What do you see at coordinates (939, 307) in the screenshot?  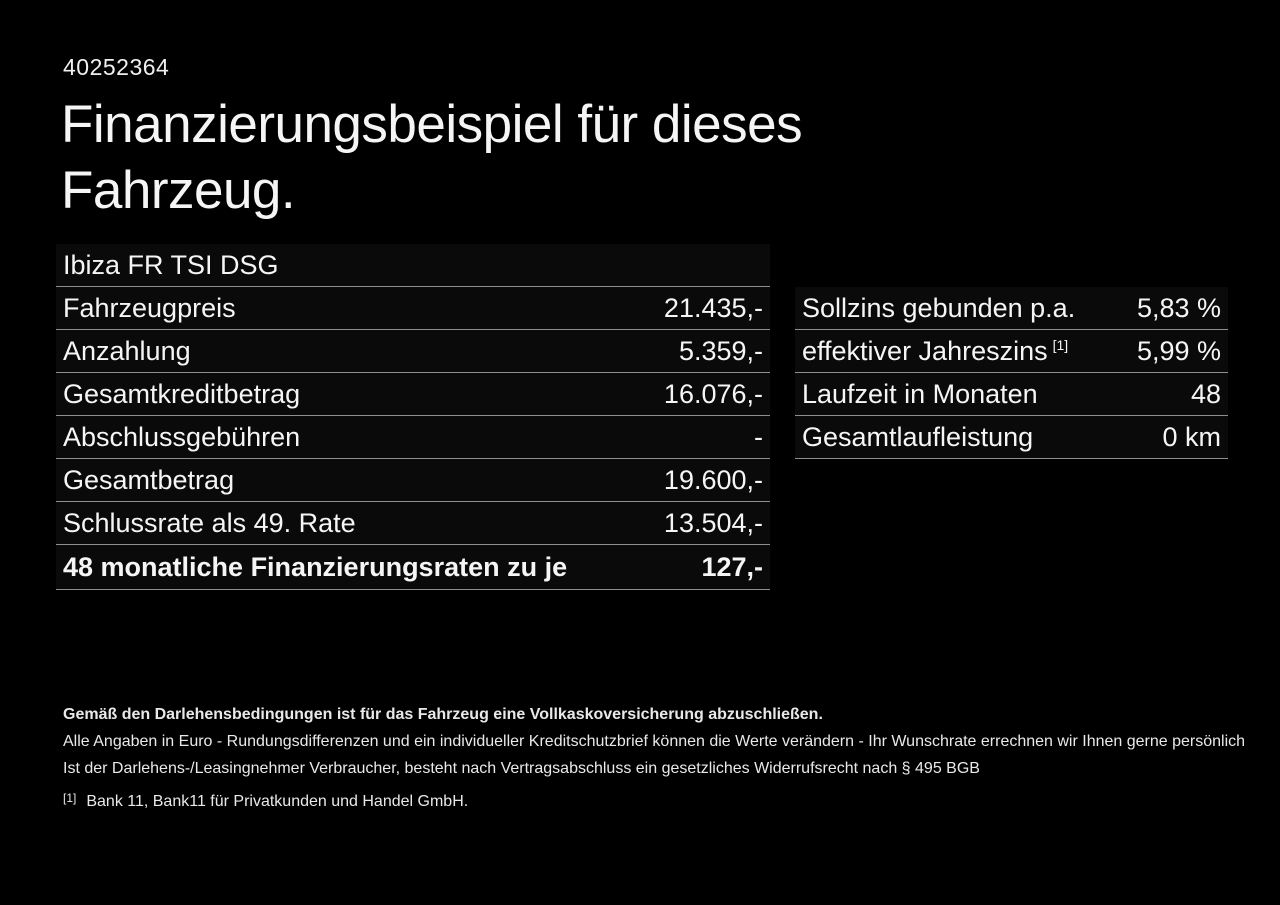 I see `row-label: Sollzins gebunden p.a.` at bounding box center [939, 307].